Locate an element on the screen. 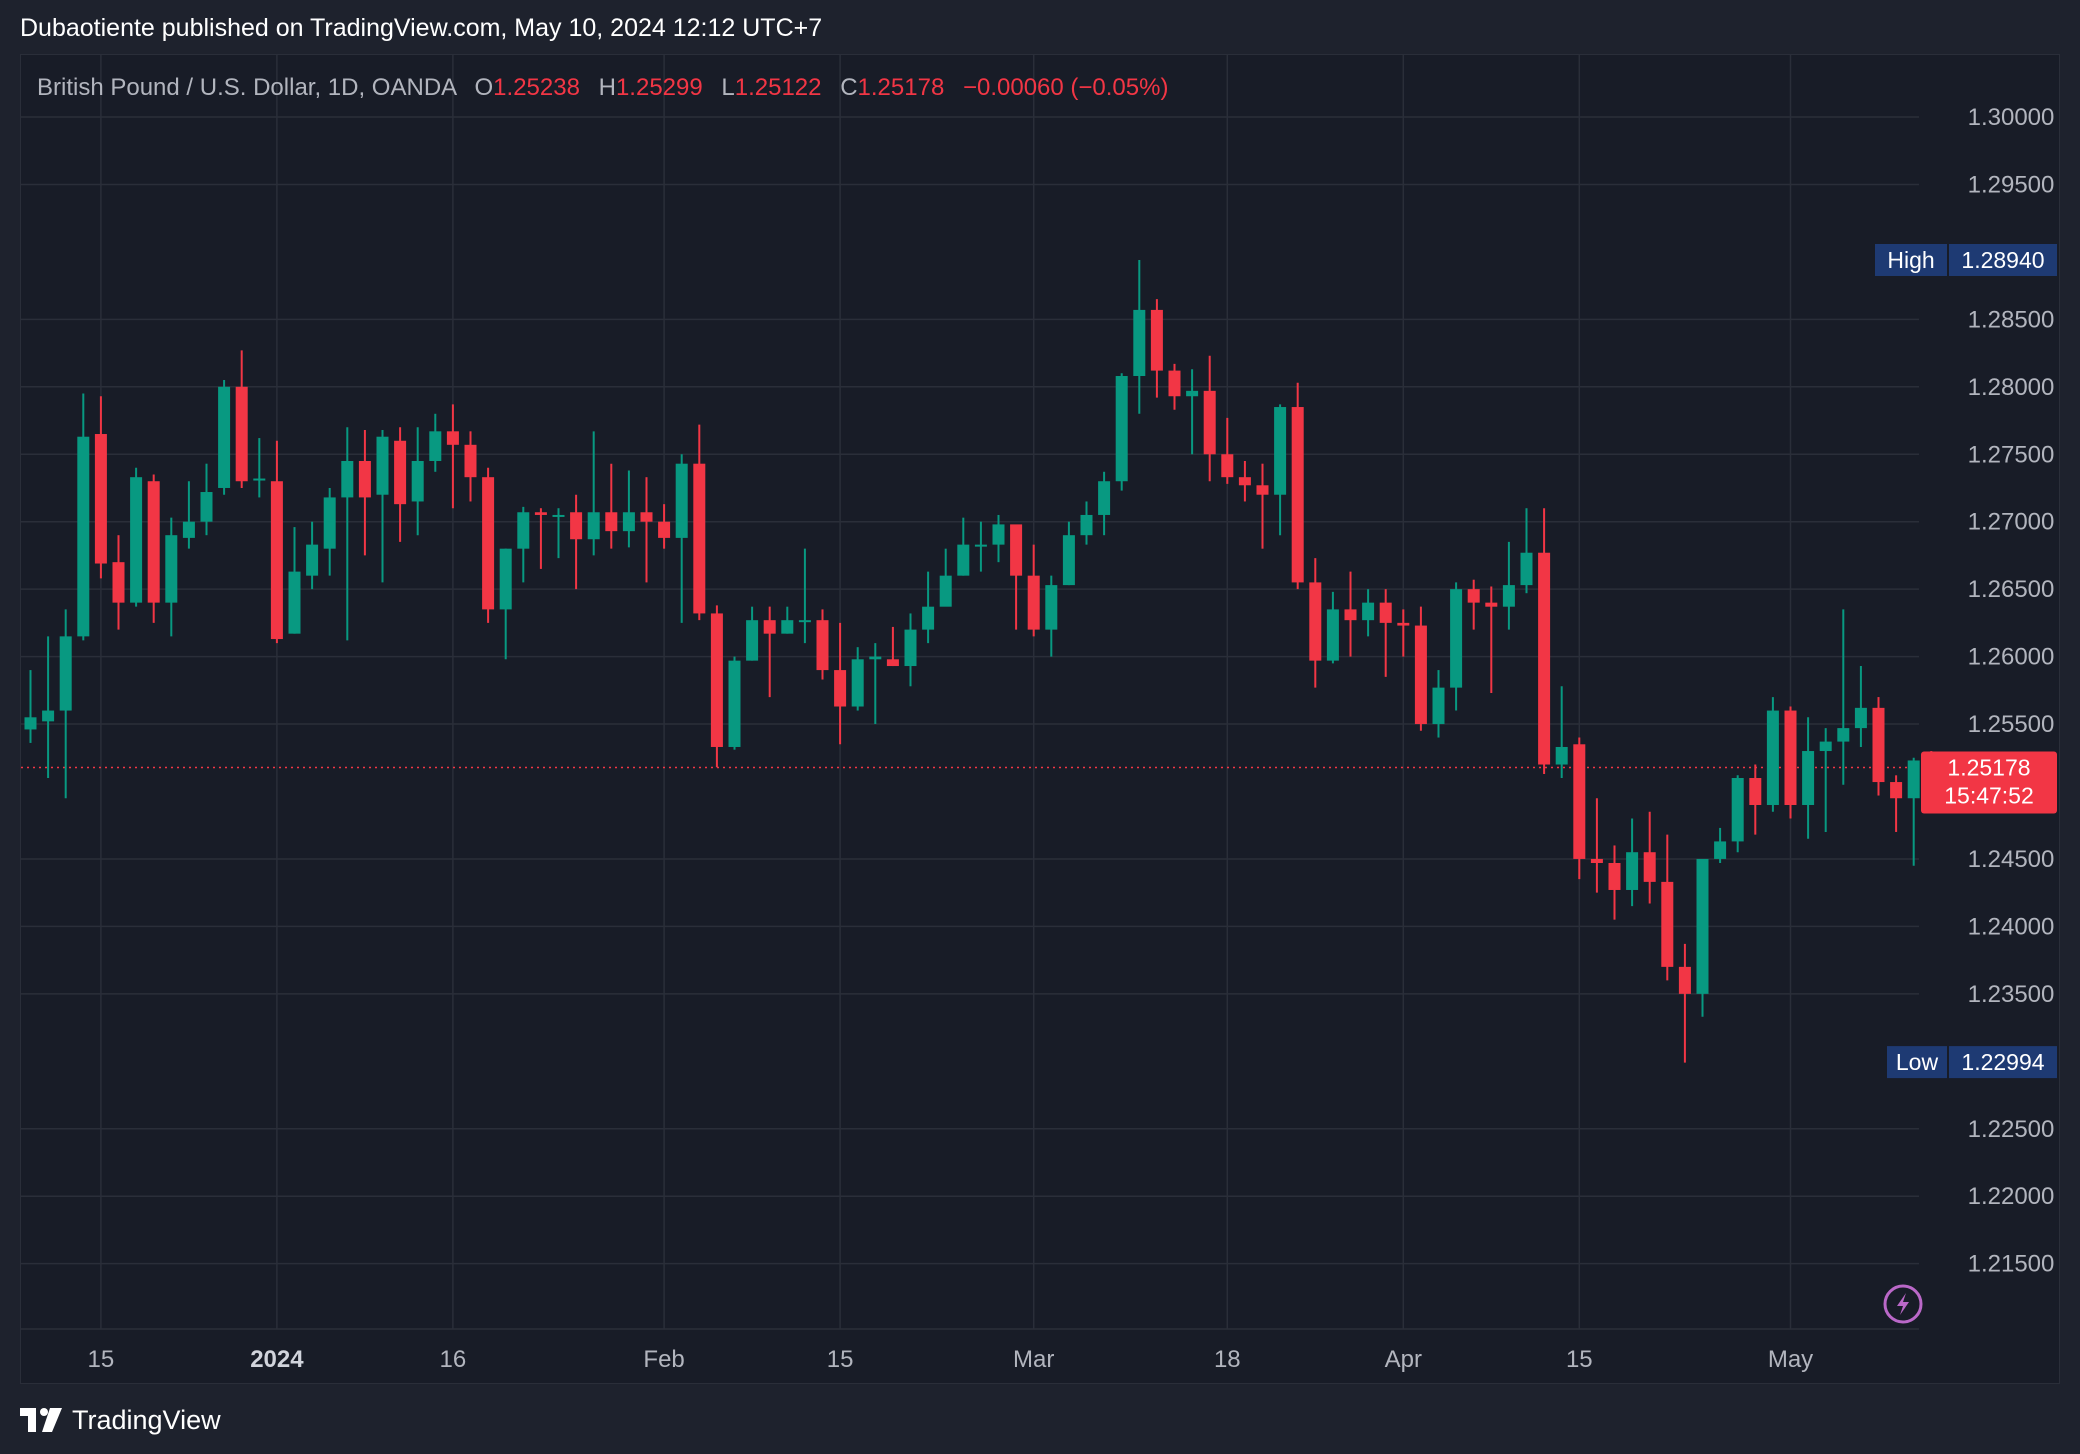 The height and width of the screenshot is (1454, 2080). last-price-badge: 1.25178 15:47:52 is located at coordinates (1989, 782).